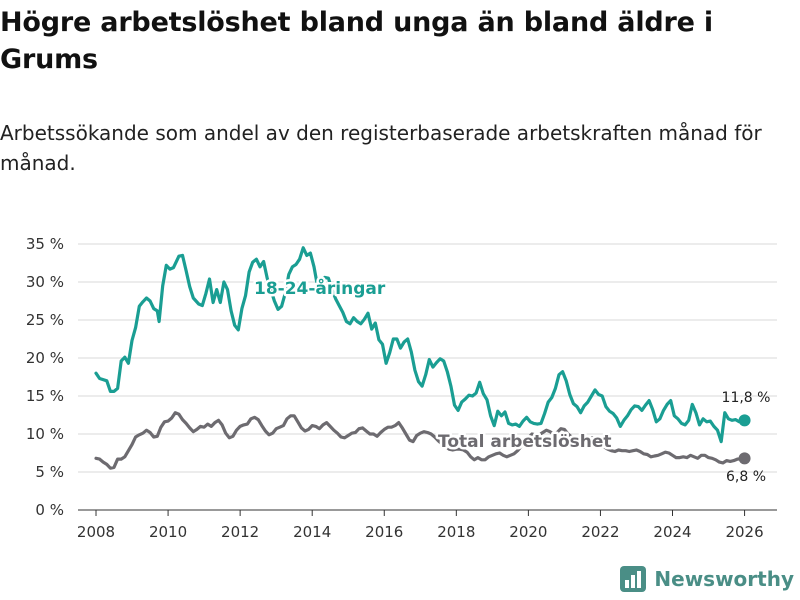  Describe the element at coordinates (724, 579) in the screenshot. I see `brand-name: Newsworthy` at that location.